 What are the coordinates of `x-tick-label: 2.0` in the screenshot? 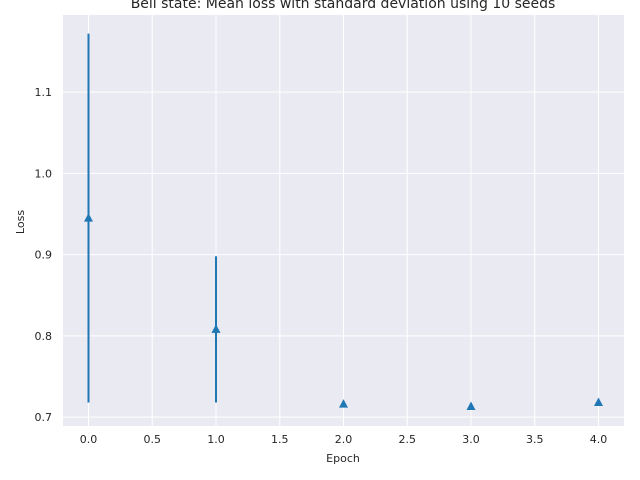 It's located at (344, 439).